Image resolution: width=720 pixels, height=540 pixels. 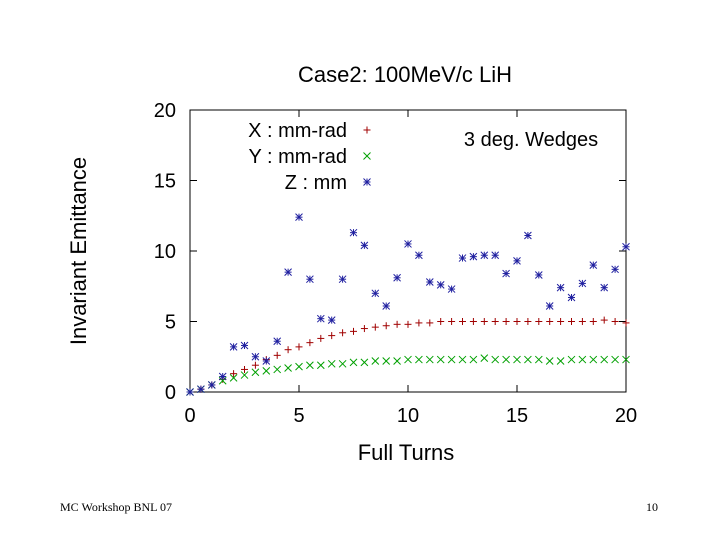 What do you see at coordinates (297, 131) in the screenshot?
I see `legend-label: X : mm-rad` at bounding box center [297, 131].